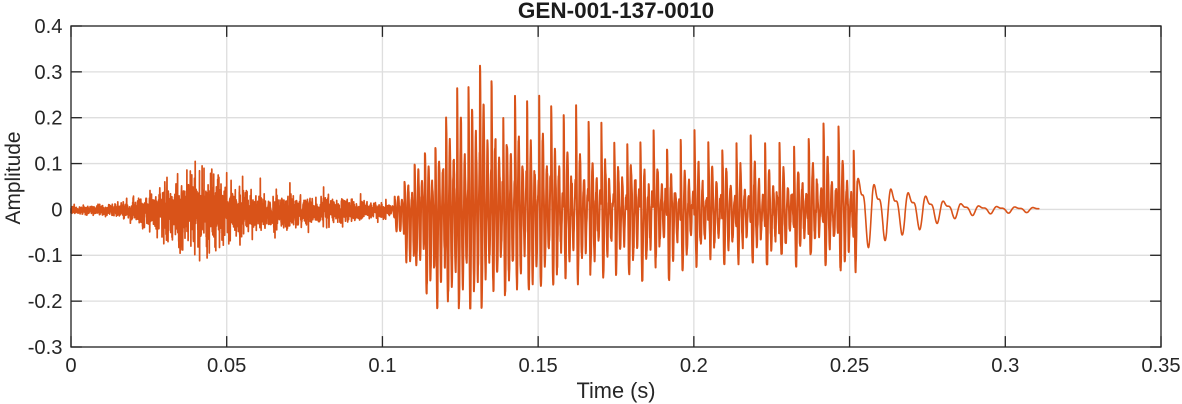  I want to click on svg-text: -0.2, so click(45, 302).